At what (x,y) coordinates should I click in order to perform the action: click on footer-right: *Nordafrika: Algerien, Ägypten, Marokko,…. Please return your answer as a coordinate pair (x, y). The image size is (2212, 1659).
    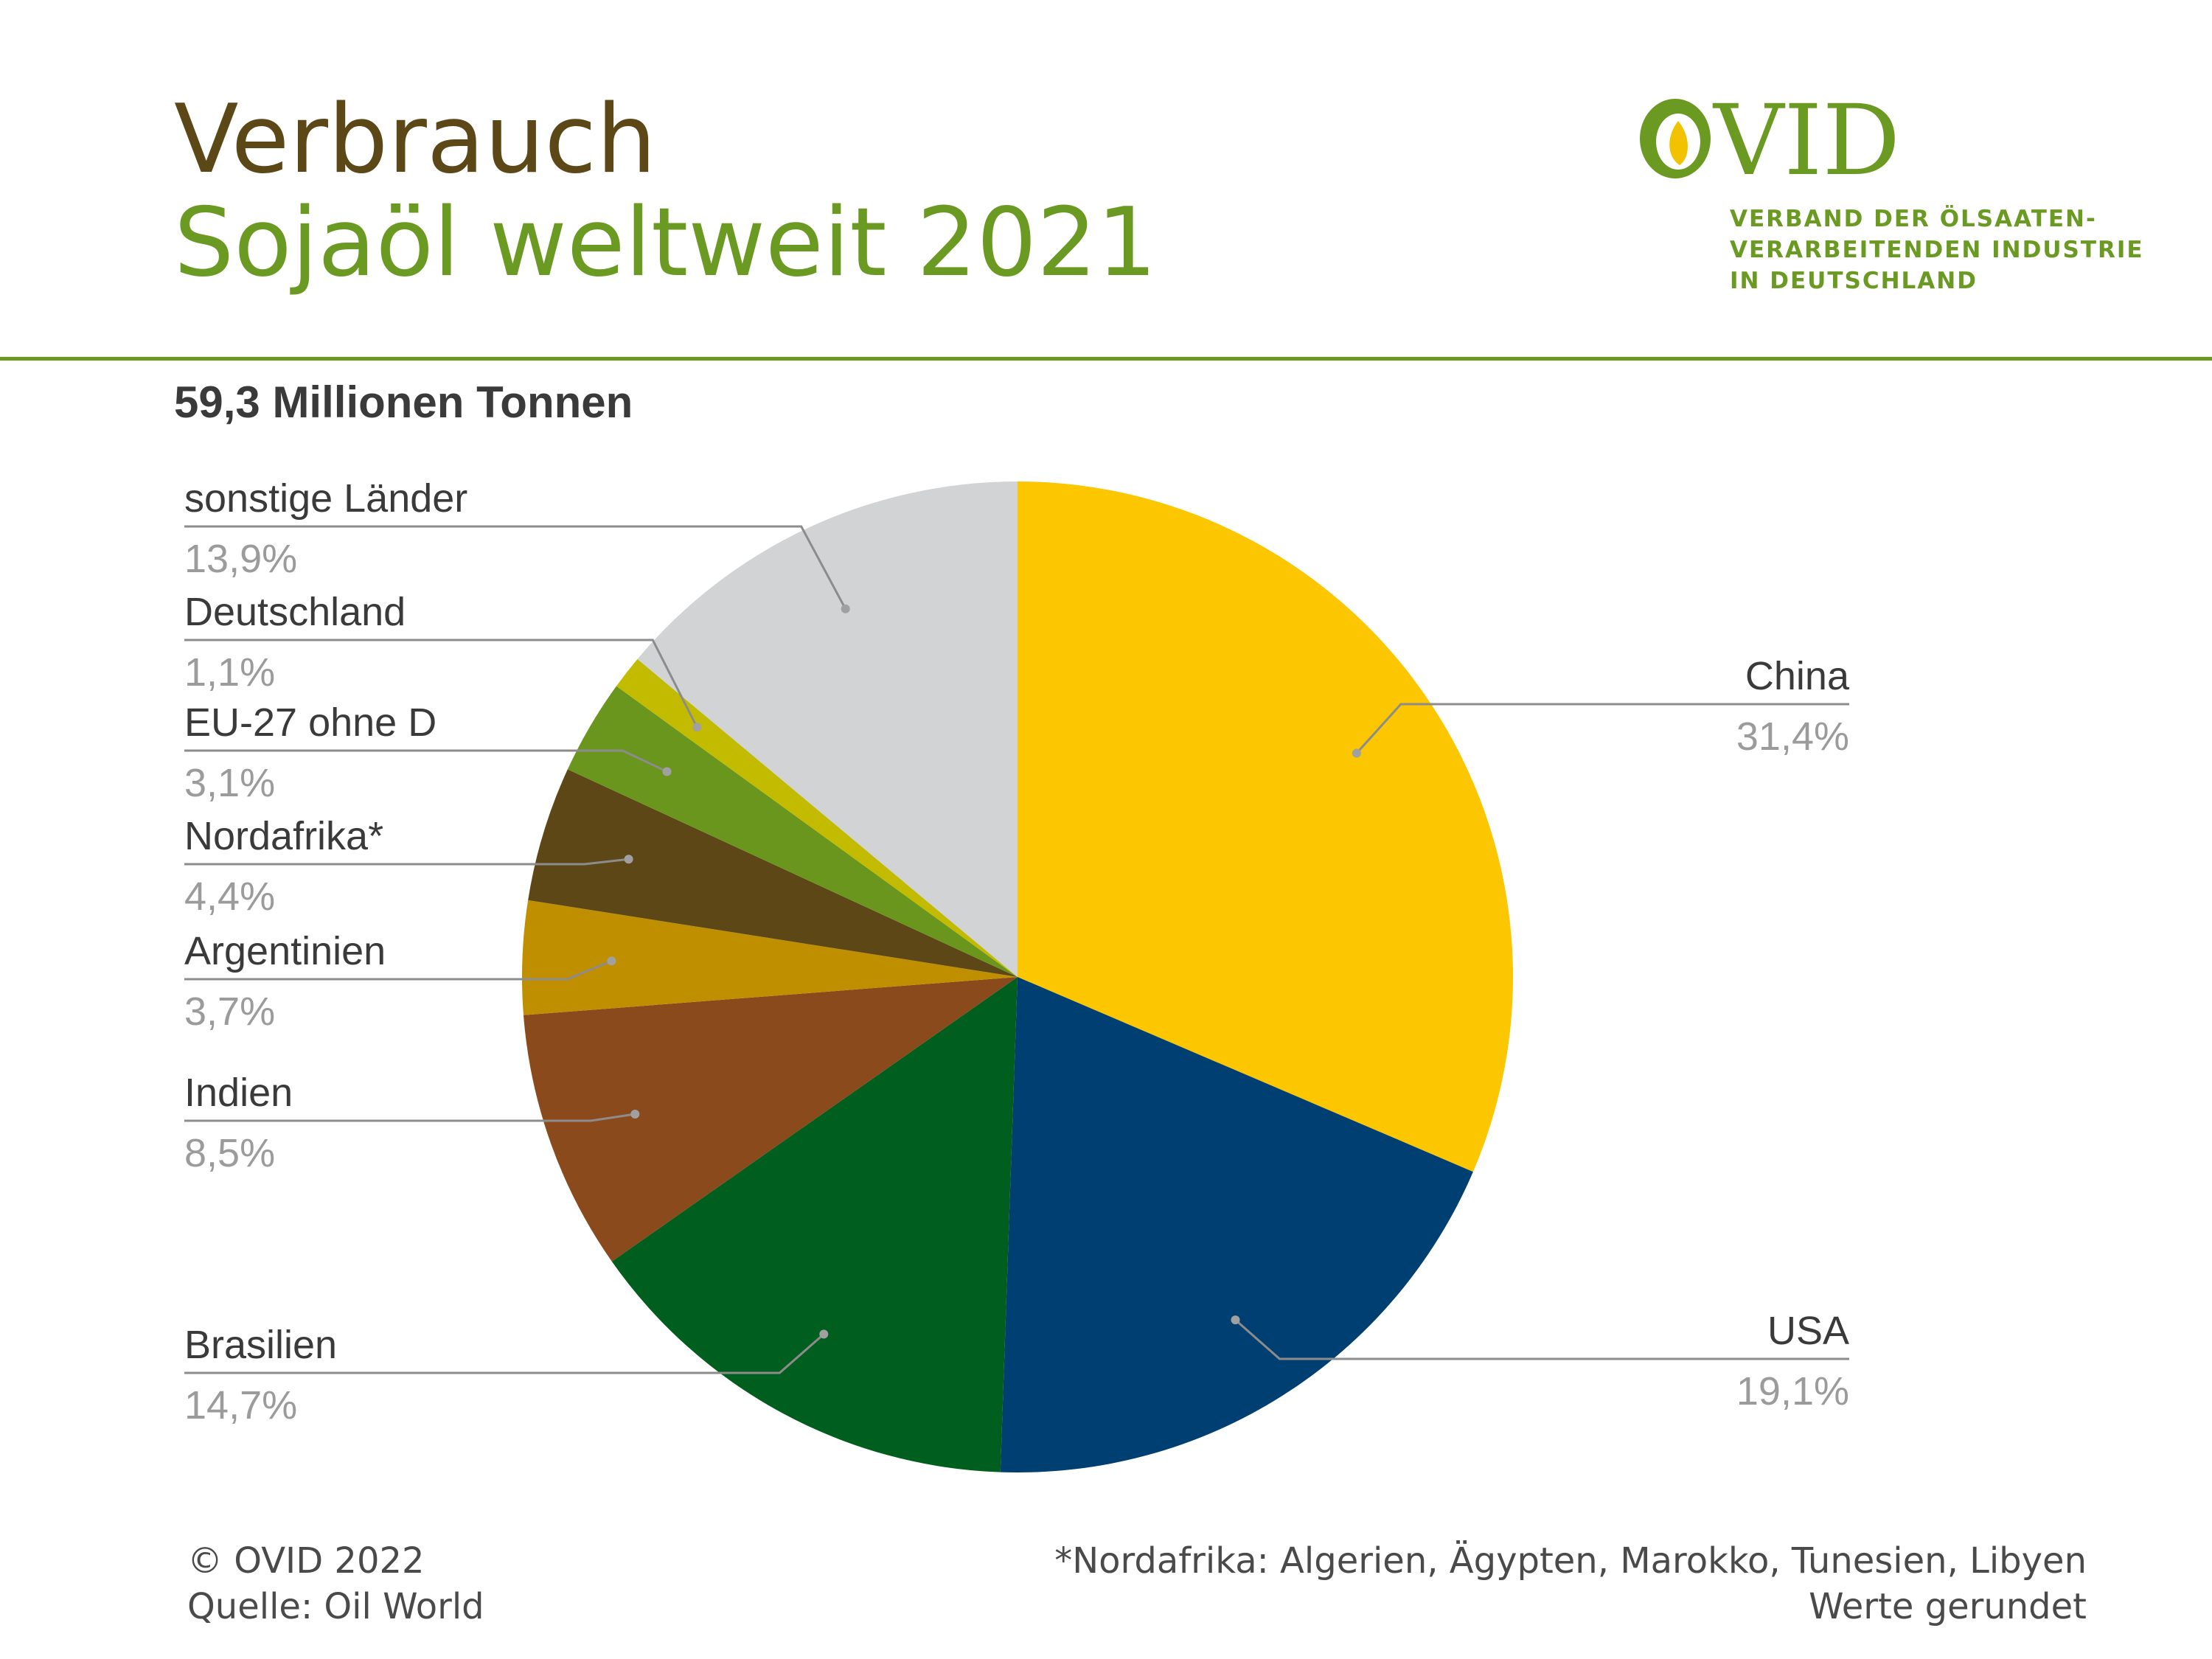
    Looking at the image, I should click on (1570, 1584).